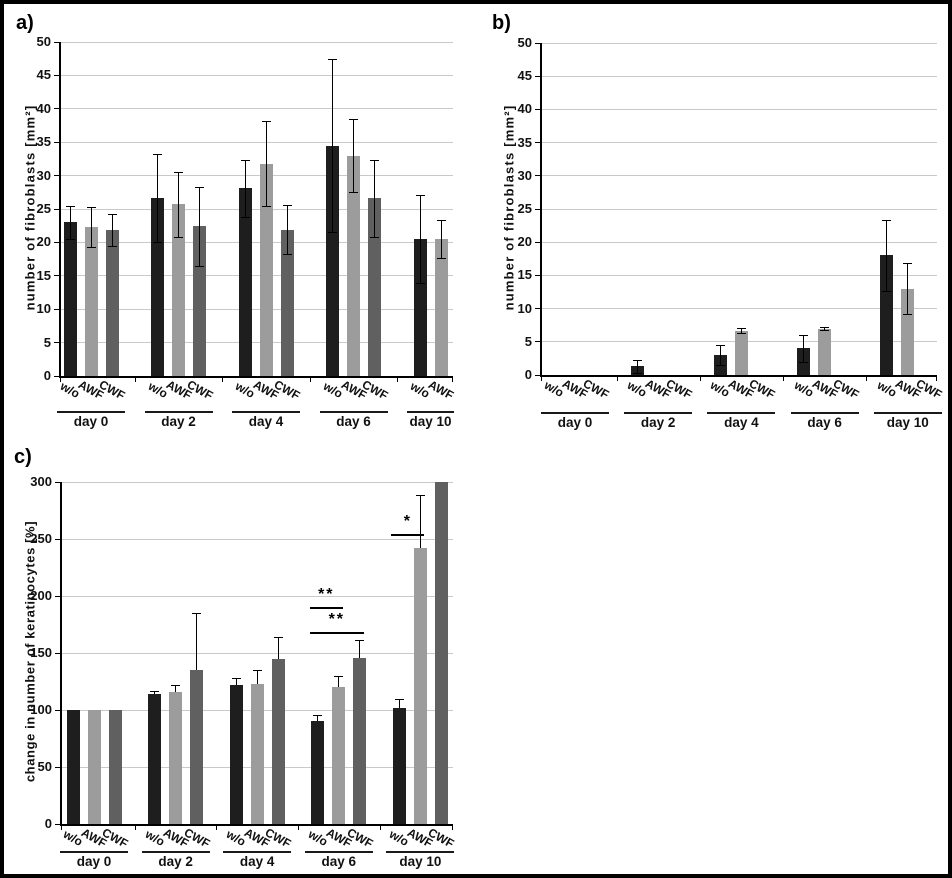 This screenshot has height=878, width=952. What do you see at coordinates (575, 422) in the screenshot?
I see `category-label: day 0` at bounding box center [575, 422].